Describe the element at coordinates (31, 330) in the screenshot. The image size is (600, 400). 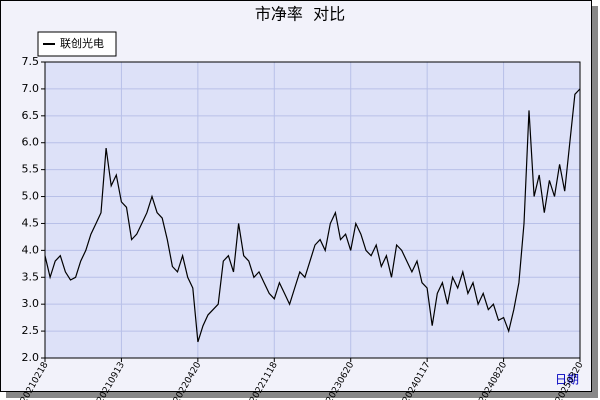
I see `y-tick-label: 2.5` at that location.